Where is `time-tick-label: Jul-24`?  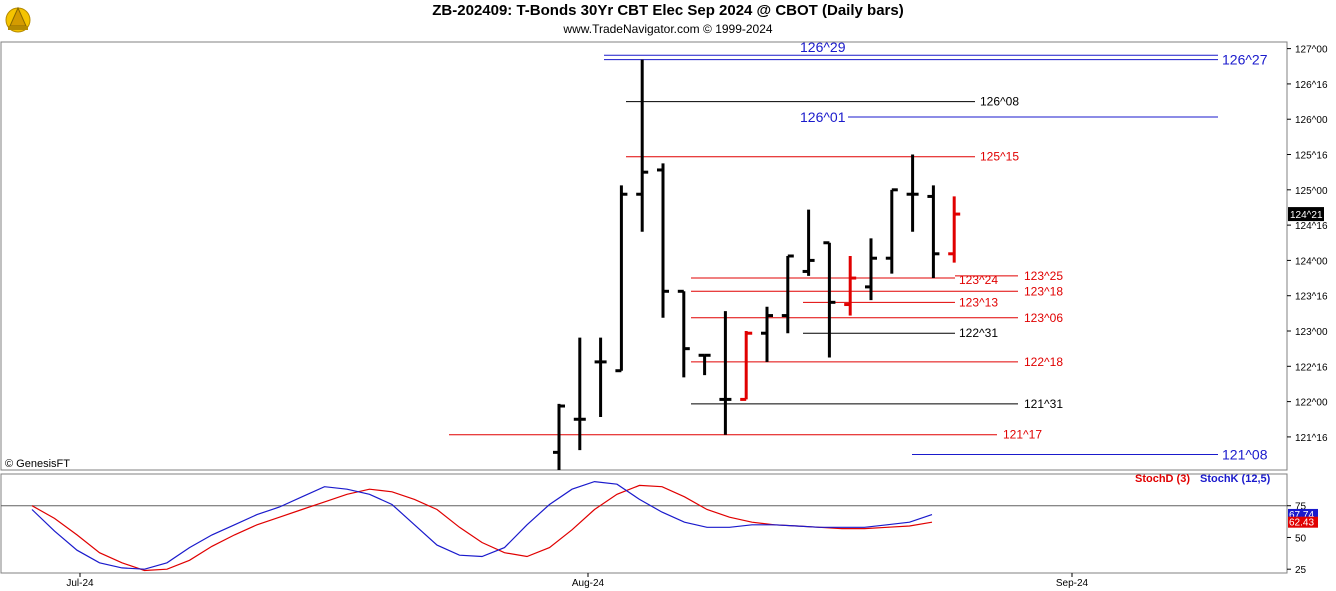
time-tick-label: Jul-24 is located at coordinates (80, 583).